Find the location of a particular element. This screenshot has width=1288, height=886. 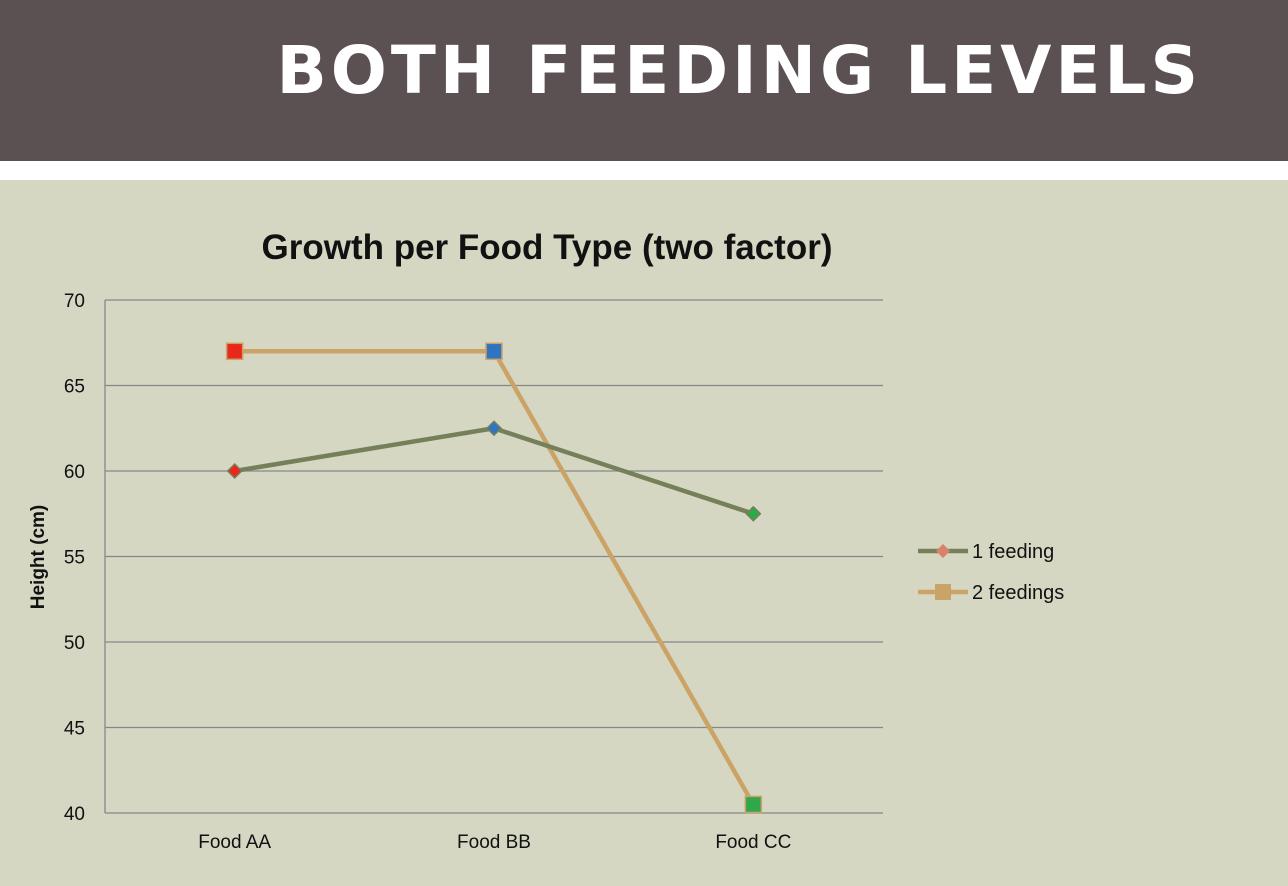

legend-label: 2 feedings is located at coordinates (1018, 593).